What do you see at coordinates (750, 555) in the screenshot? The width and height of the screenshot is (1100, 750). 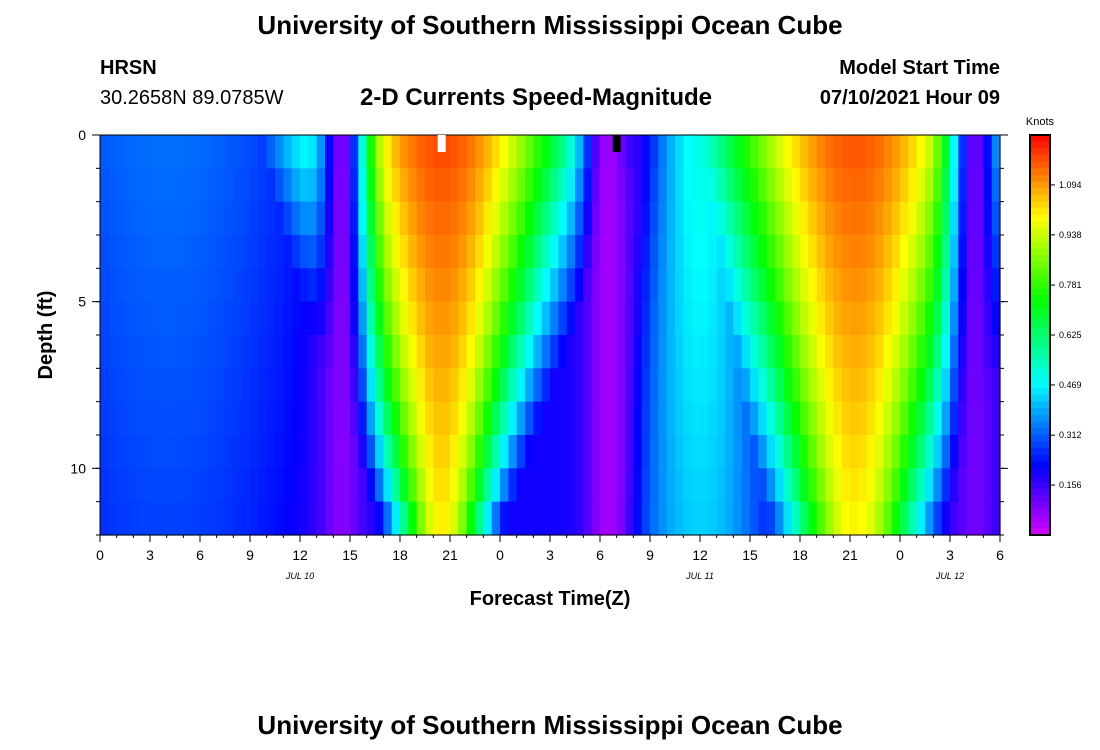 I see `x-tick-label: 15` at bounding box center [750, 555].